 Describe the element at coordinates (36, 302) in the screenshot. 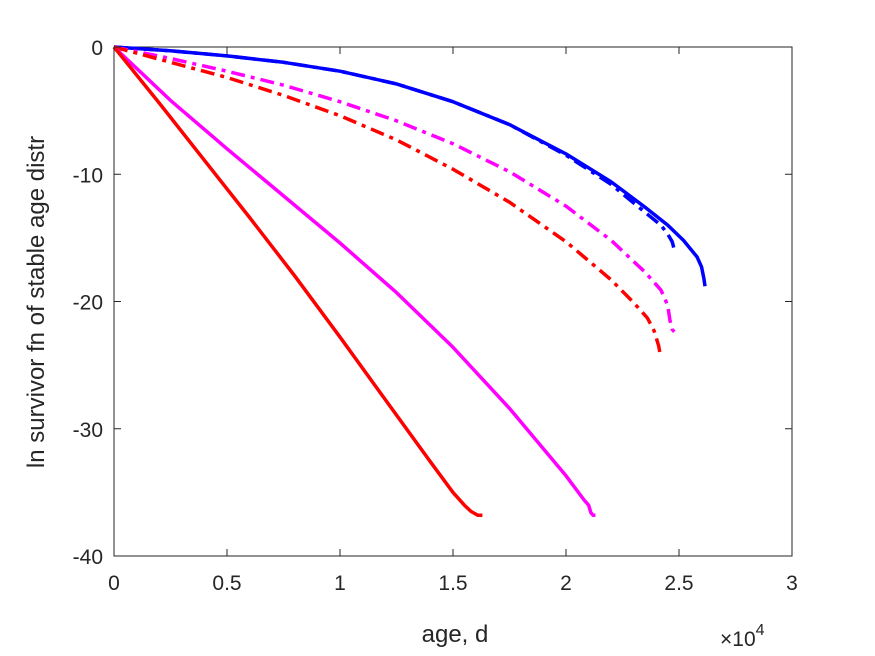

I see `y-axis-label: ln survivor fn of stable age distr` at that location.